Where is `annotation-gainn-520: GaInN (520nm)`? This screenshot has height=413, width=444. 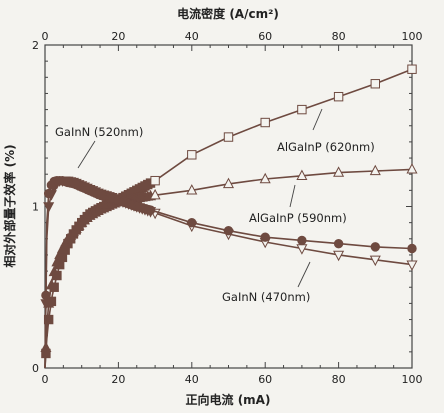
annotation-gainn-520: GaInN (520nm) is located at coordinates (99, 132).